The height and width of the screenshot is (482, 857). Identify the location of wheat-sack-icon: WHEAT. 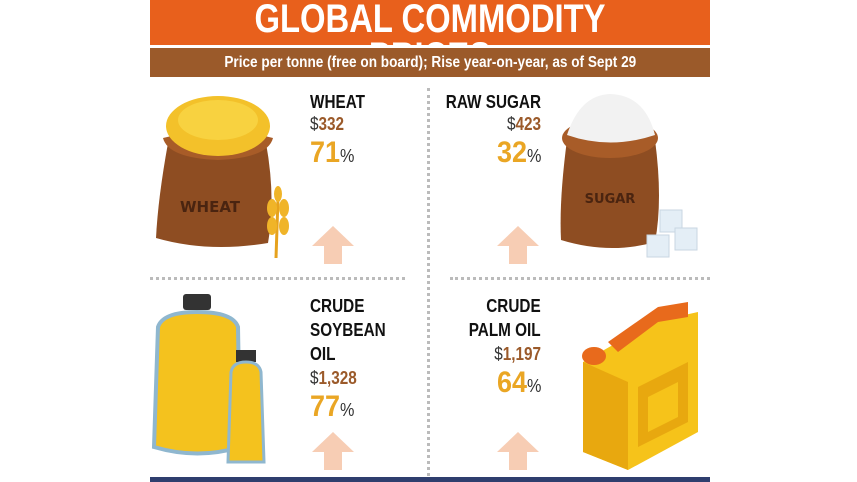
(222, 177).